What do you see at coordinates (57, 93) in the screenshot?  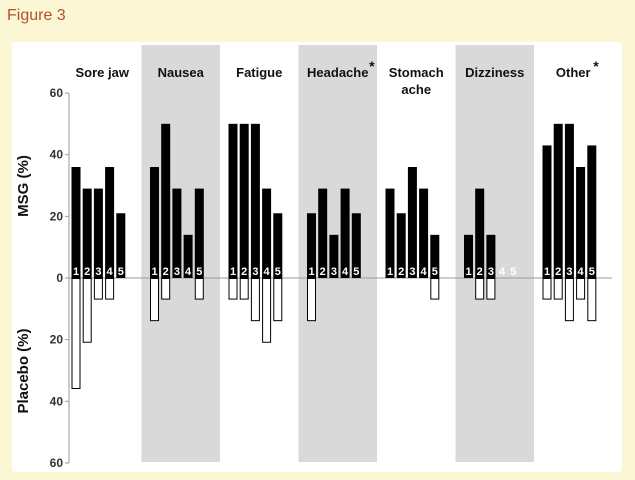 I see `y-tick-label-top: 60` at bounding box center [57, 93].